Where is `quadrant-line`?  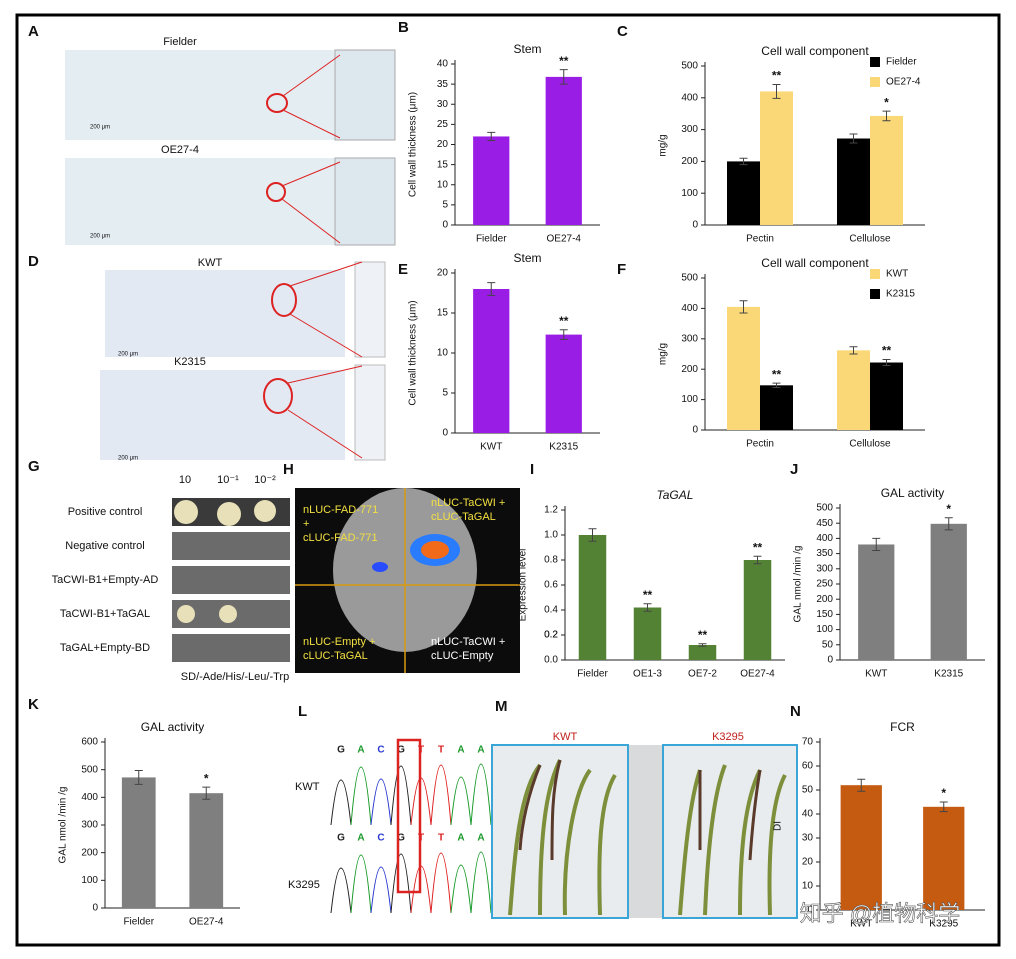
quadrant-line is located at coordinates (407, 580).